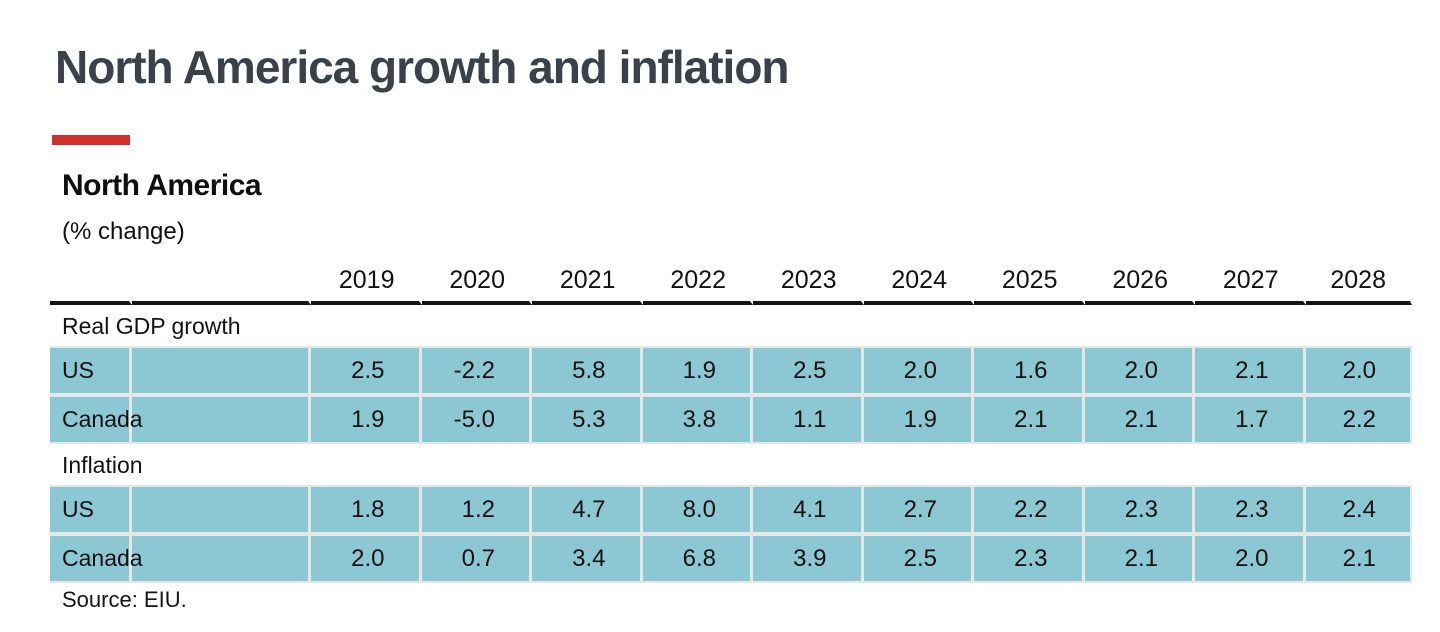 Image resolution: width=1440 pixels, height=632 pixels. What do you see at coordinates (697, 419) in the screenshot?
I see `value-cell: 3.8` at bounding box center [697, 419].